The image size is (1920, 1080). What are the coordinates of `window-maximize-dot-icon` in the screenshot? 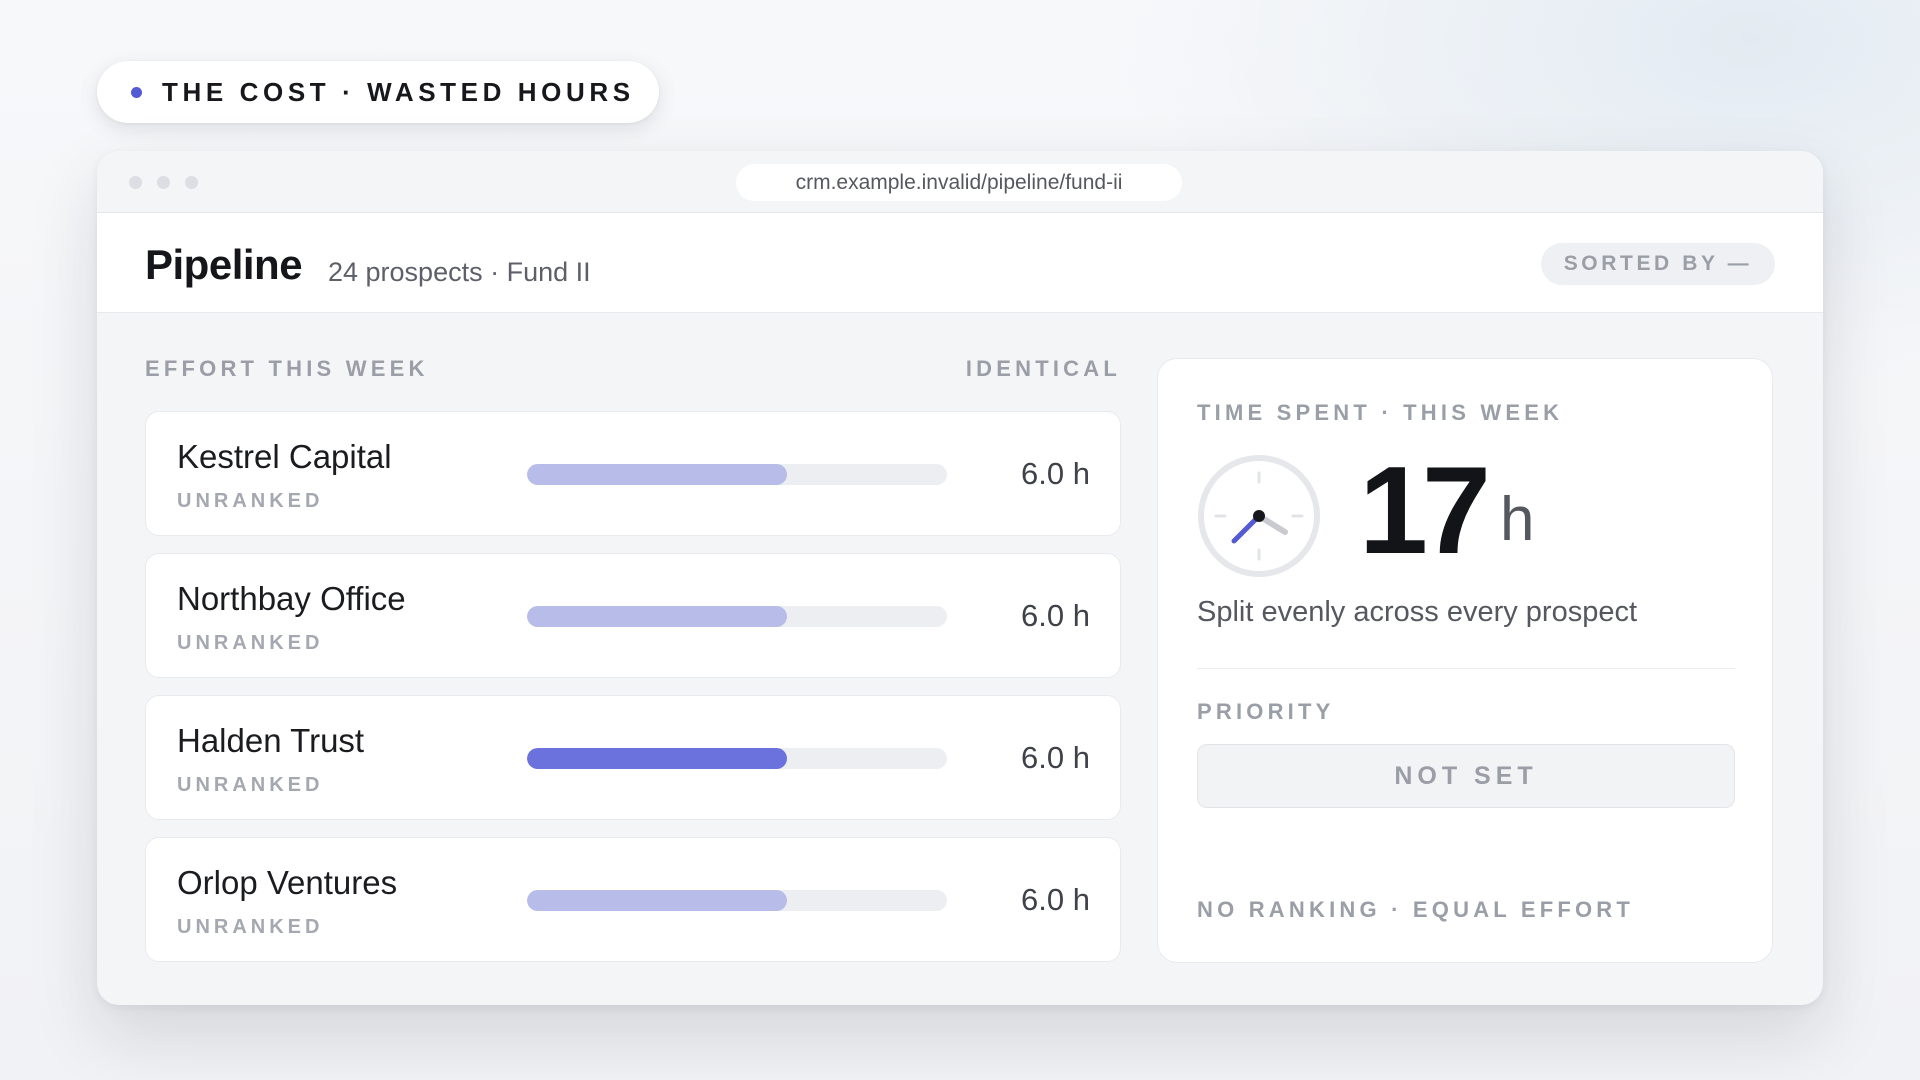 It's located at (191, 182).